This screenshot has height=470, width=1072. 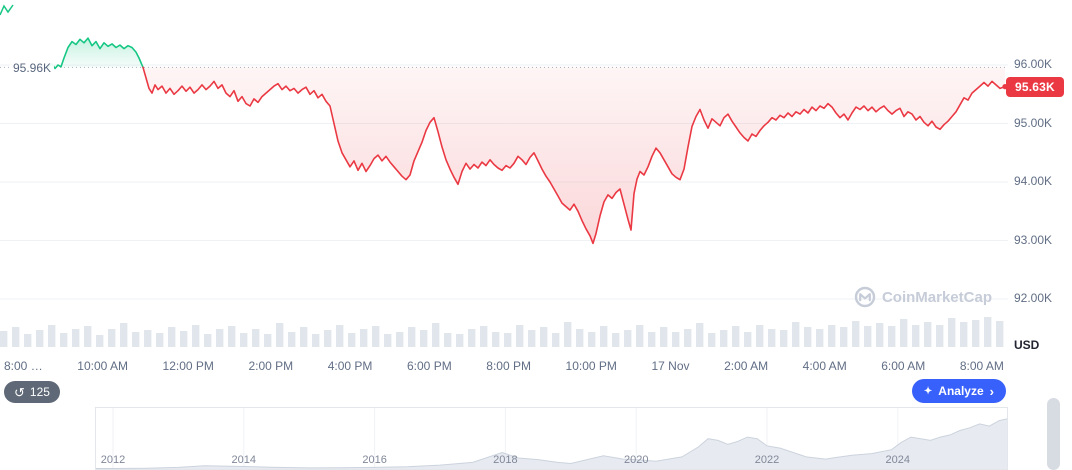 I want to click on y-axis-label: 96.00K, so click(x=1033, y=64).